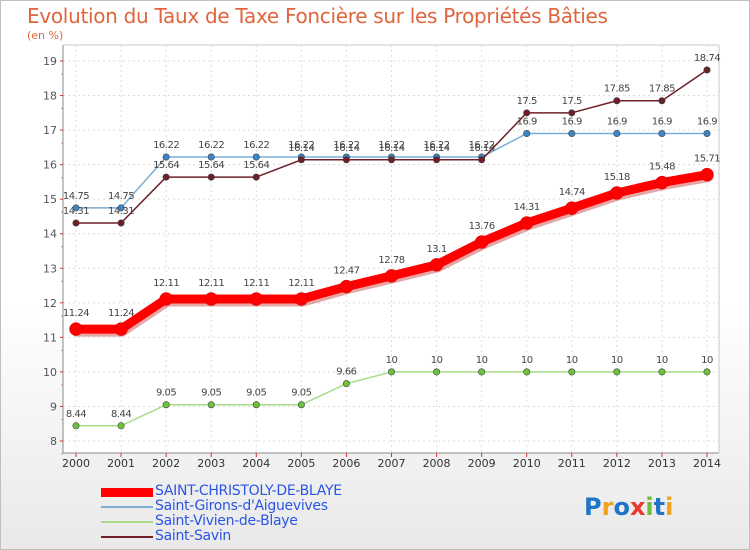 Image resolution: width=750 pixels, height=550 pixels. What do you see at coordinates (527, 463) in the screenshot?
I see `x-tick-label: 2010` at bounding box center [527, 463].